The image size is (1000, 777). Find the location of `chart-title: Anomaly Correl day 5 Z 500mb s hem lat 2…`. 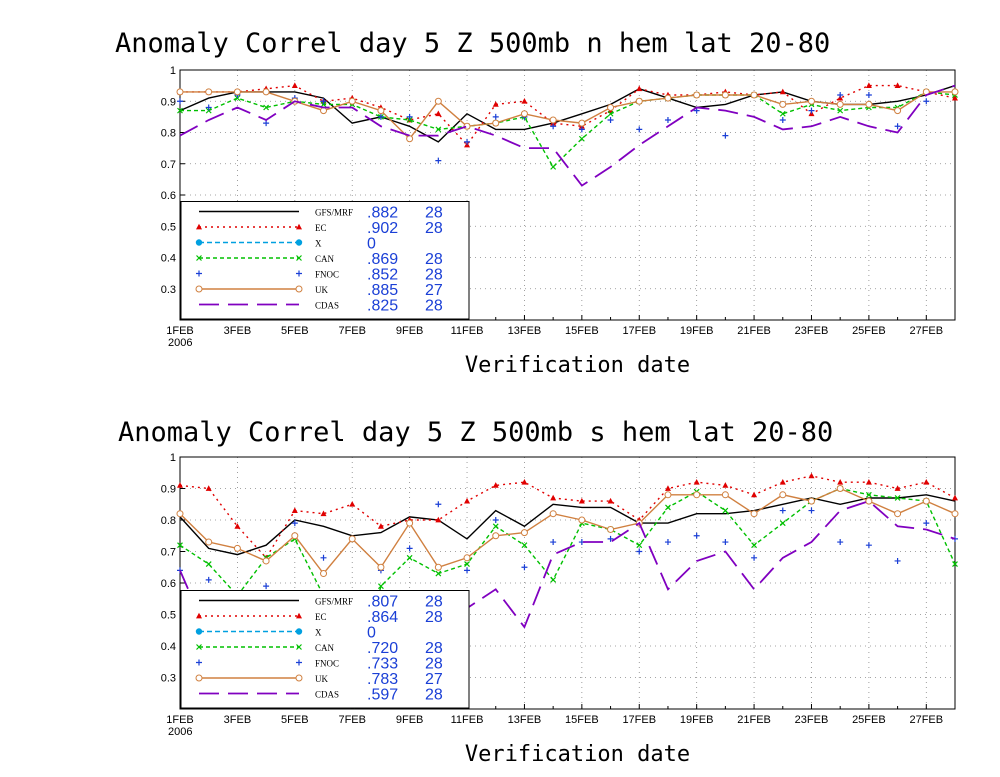

chart-title: Anomaly Correl day 5 Z 500mb s hem lat 2… is located at coordinates (475, 432).